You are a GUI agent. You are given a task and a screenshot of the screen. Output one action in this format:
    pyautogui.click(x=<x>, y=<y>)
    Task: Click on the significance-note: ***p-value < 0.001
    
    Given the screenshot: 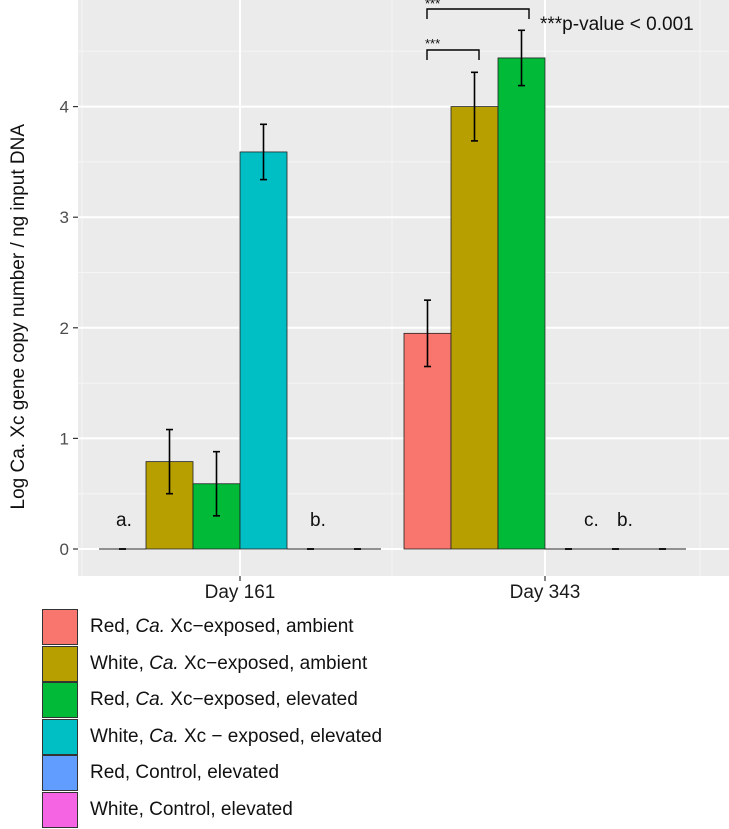 What is the action you would take?
    pyautogui.click(x=617, y=24)
    